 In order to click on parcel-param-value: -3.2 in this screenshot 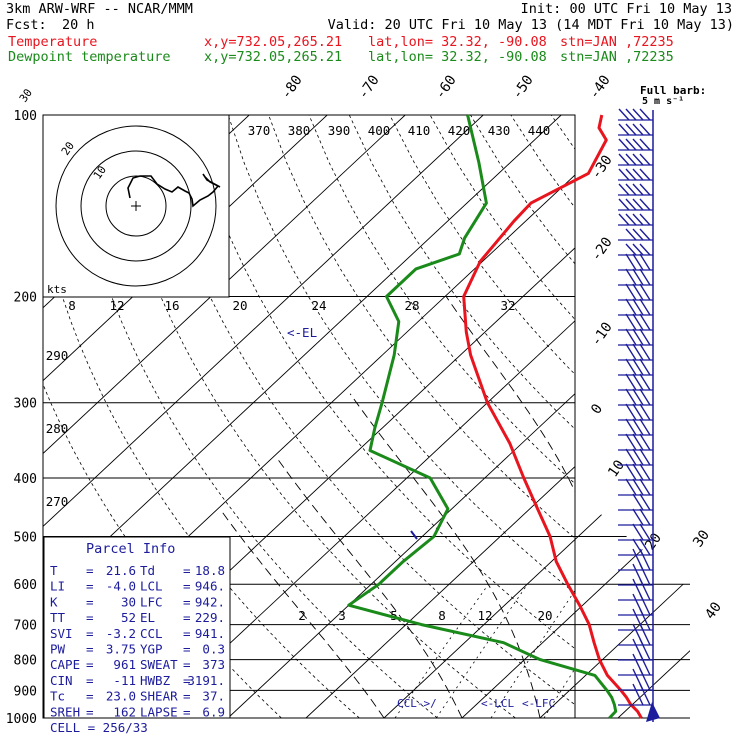, I will do `click(121, 633)`.